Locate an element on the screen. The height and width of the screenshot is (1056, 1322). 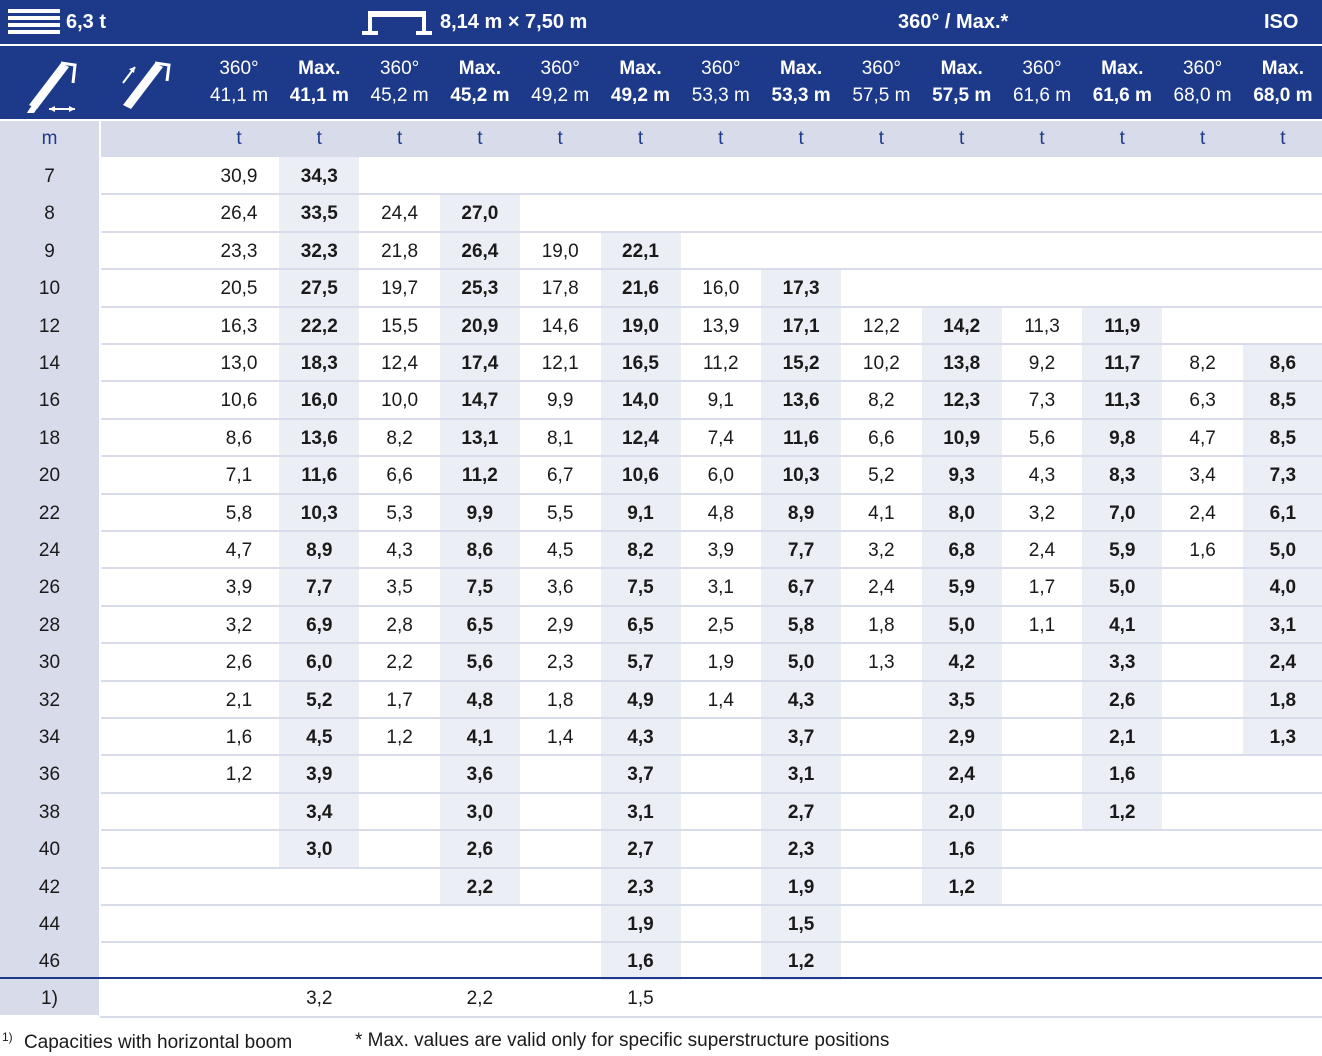
capacity-cell: 5,0 is located at coordinates (1283, 550).